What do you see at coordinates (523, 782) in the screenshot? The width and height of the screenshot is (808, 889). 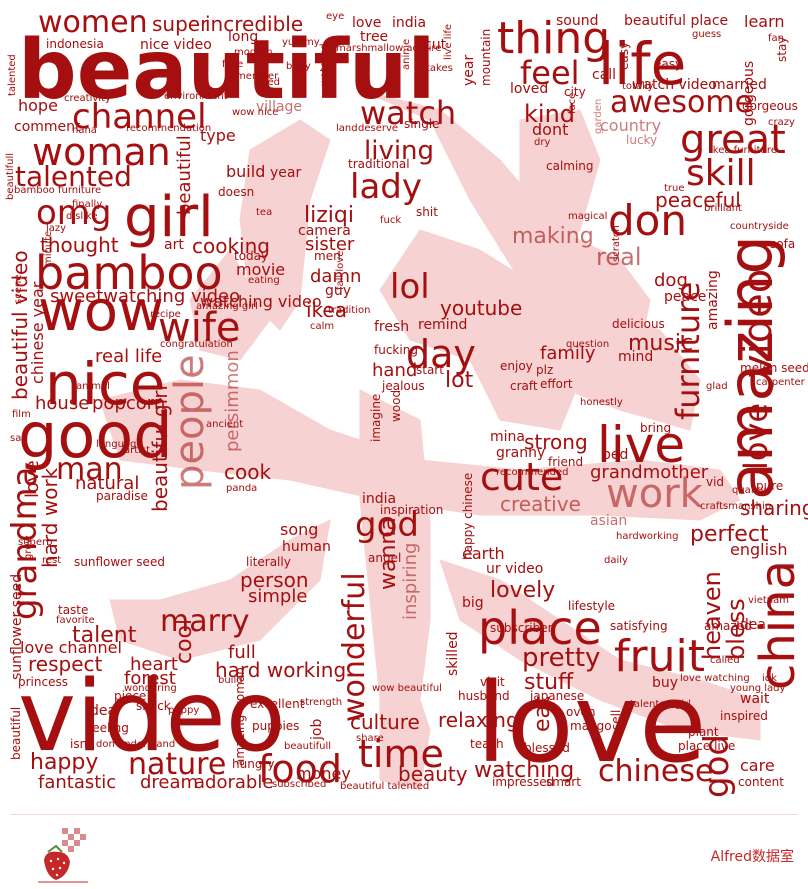 I see `word-impressed: impressed` at bounding box center [523, 782].